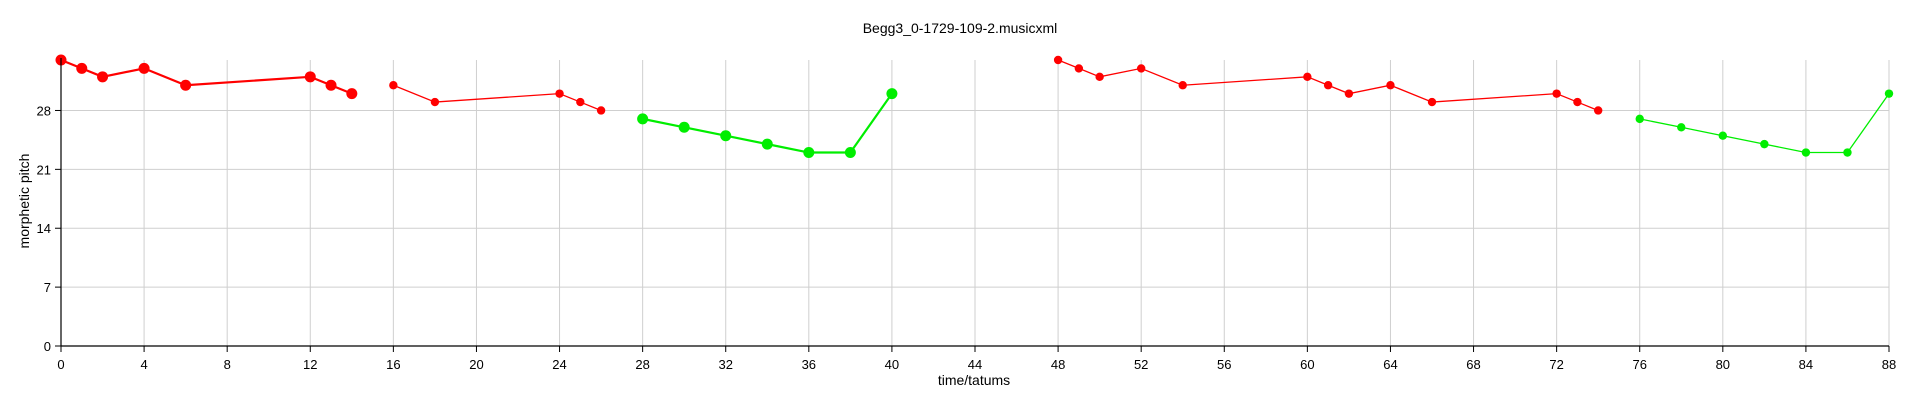  What do you see at coordinates (1473, 364) in the screenshot?
I see `x-tick-label: 68` at bounding box center [1473, 364].